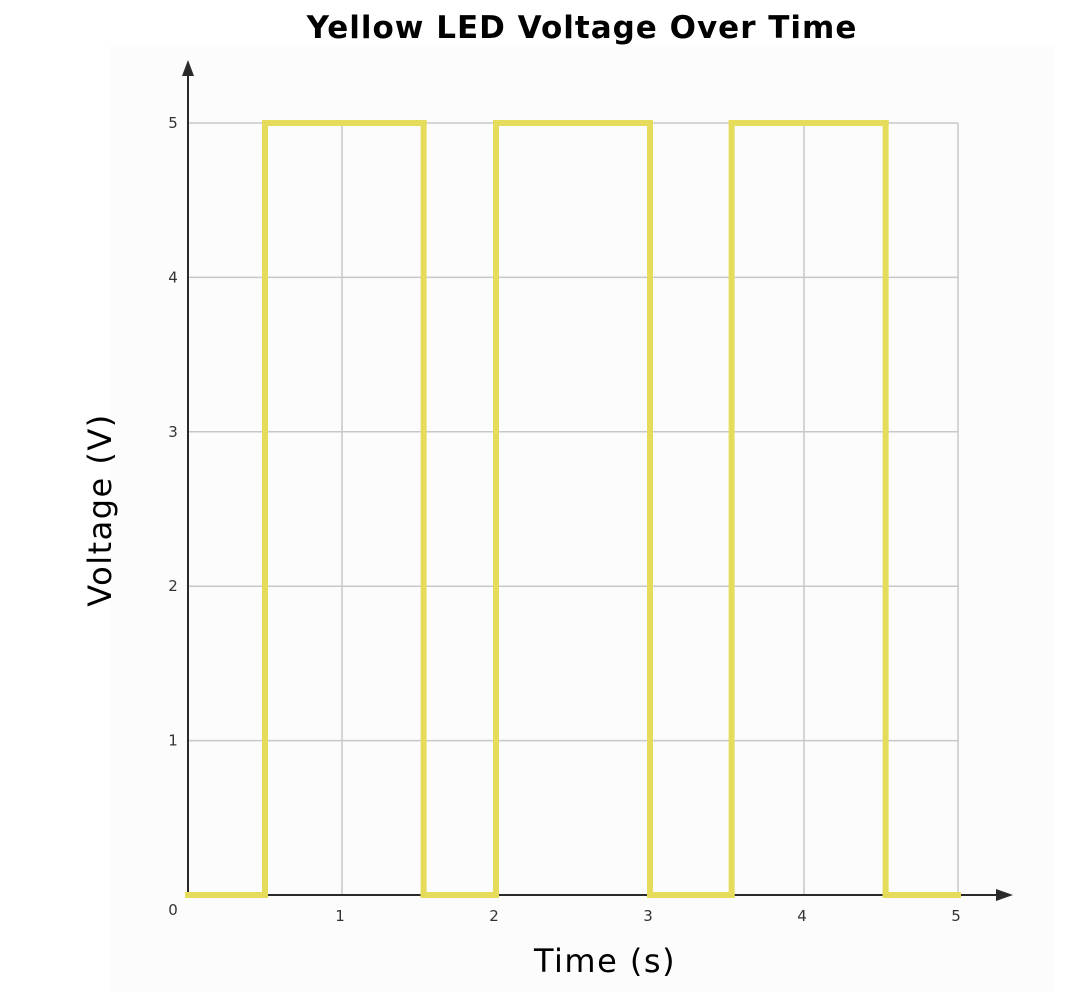  What do you see at coordinates (173, 741) in the screenshot?
I see `y-tick-label-1: 1` at bounding box center [173, 741].